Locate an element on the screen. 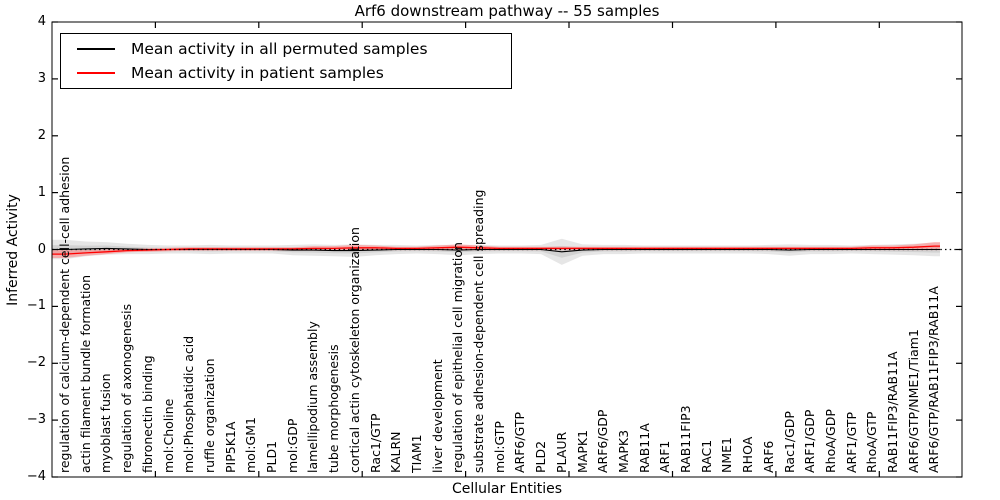 This screenshot has width=1000, height=500. x-tick-label: ARF6 is located at coordinates (768, 456).